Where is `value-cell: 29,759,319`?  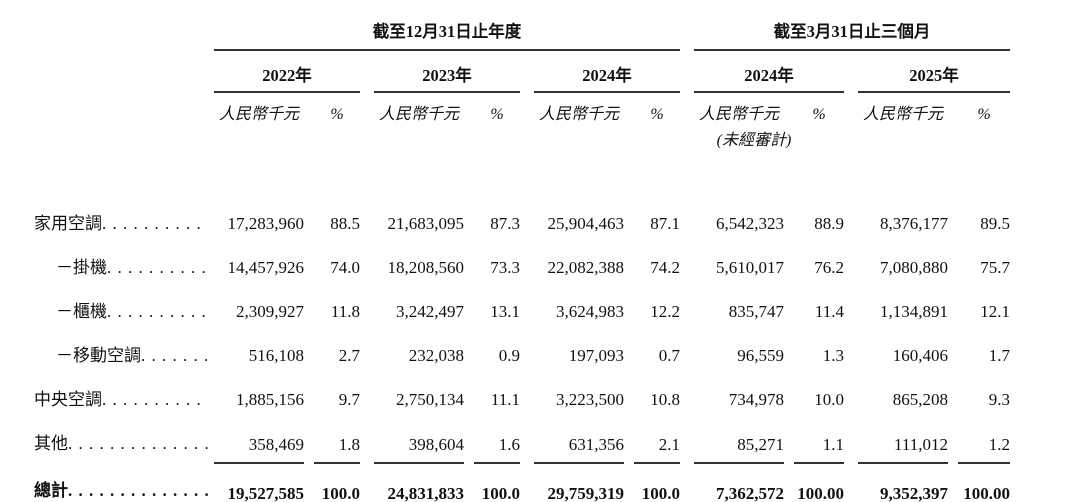
value-cell: 29,759,319 is located at coordinates (579, 482).